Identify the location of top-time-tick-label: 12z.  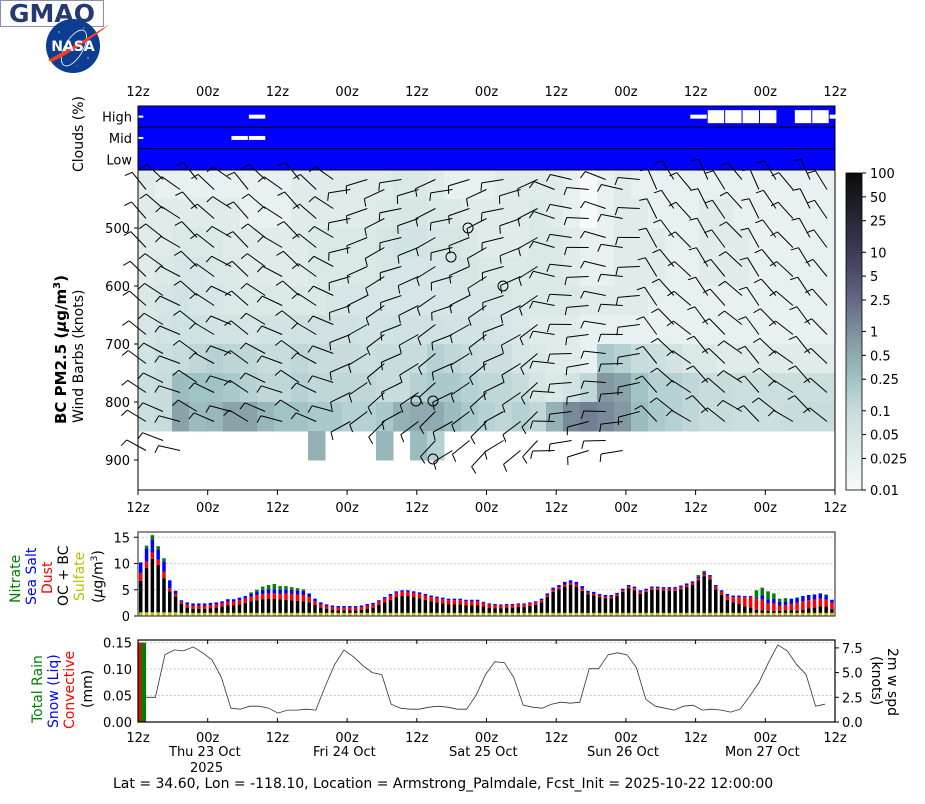
(138, 92).